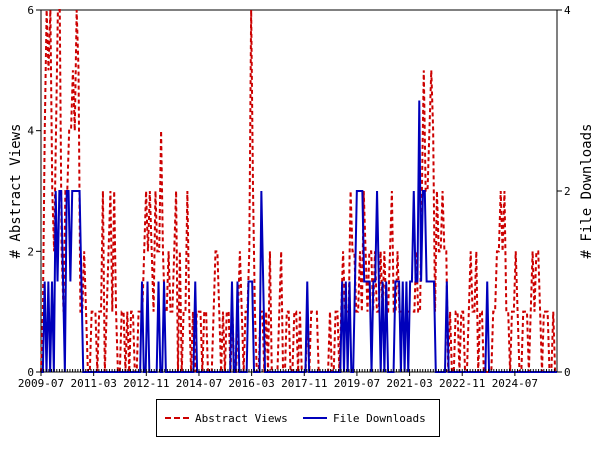 The image size is (600, 450). I want to click on legend: Abstract Views File Downloads, so click(298, 418).